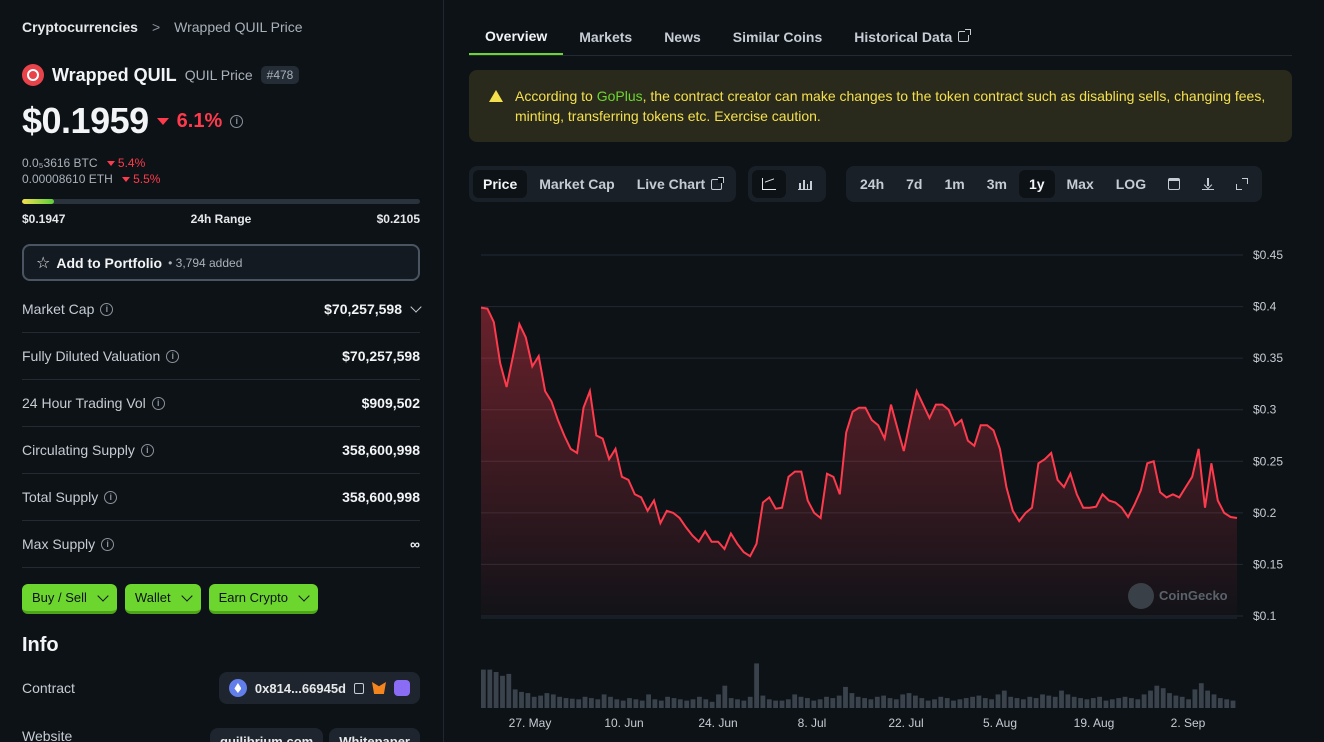  I want to click on tab-markets: Markets, so click(606, 36).